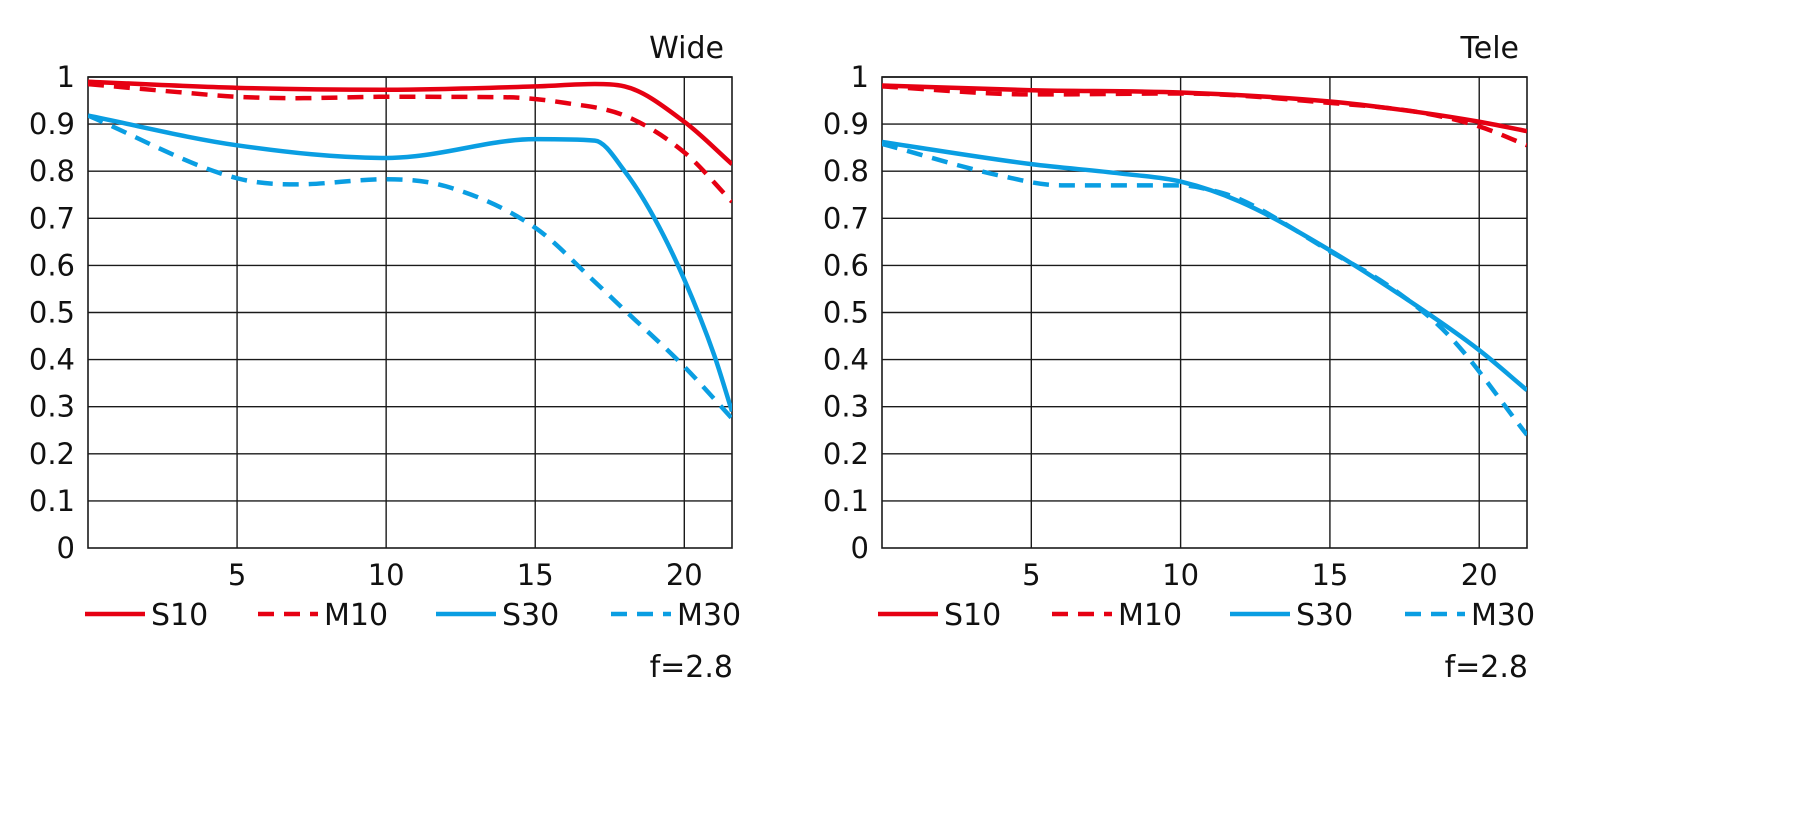 The width and height of the screenshot is (1800, 821). I want to click on series-group, so click(410, 250).